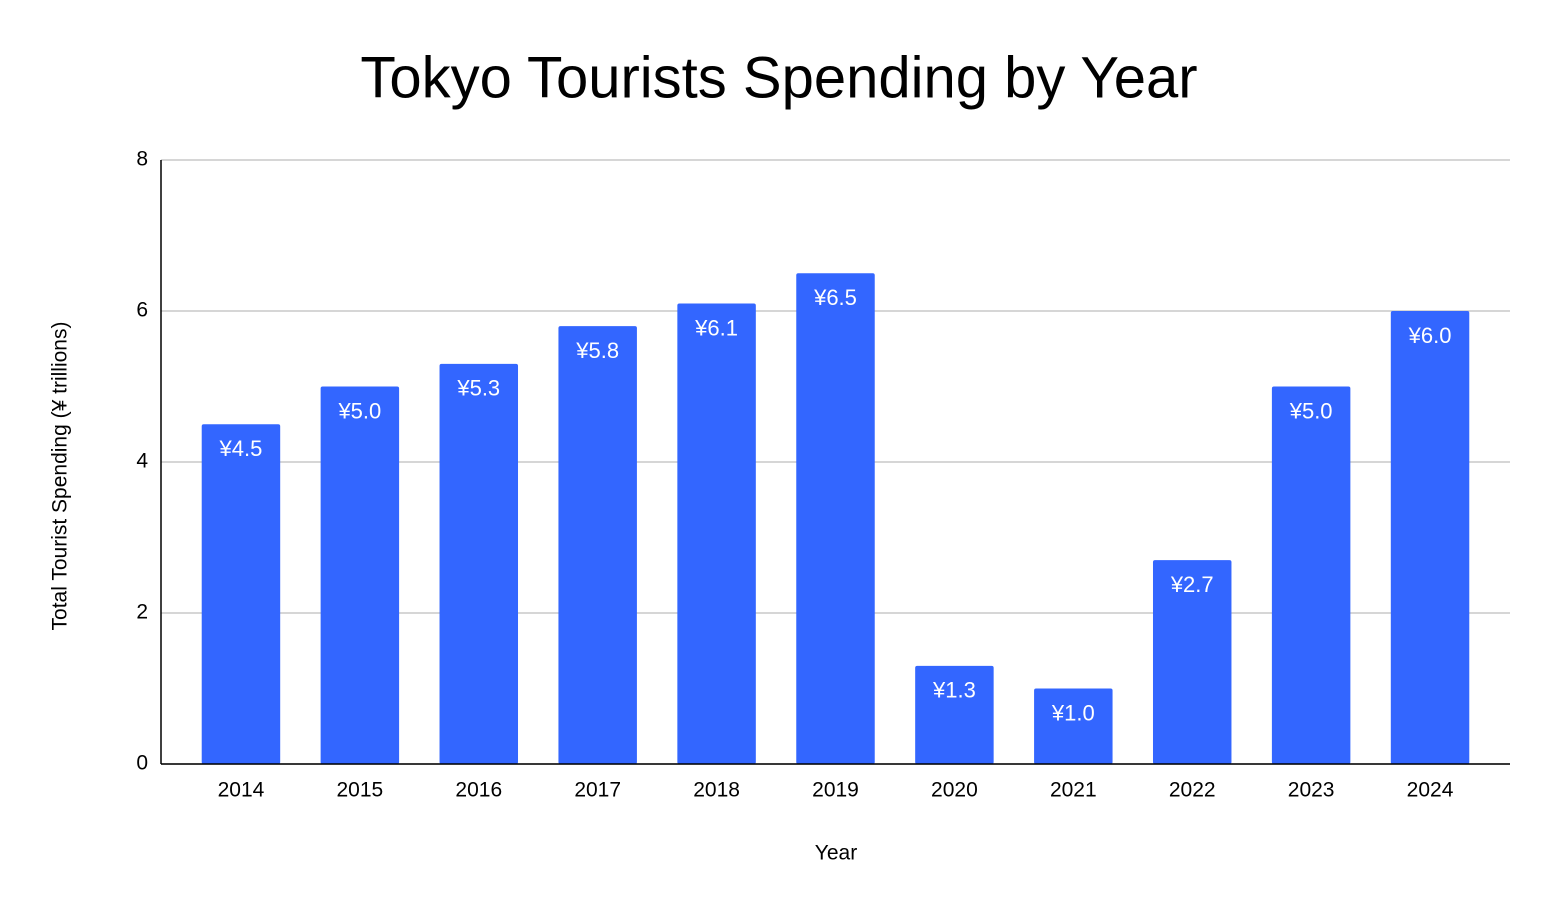  What do you see at coordinates (478, 388) in the screenshot?
I see `value-label: ¥5.3` at bounding box center [478, 388].